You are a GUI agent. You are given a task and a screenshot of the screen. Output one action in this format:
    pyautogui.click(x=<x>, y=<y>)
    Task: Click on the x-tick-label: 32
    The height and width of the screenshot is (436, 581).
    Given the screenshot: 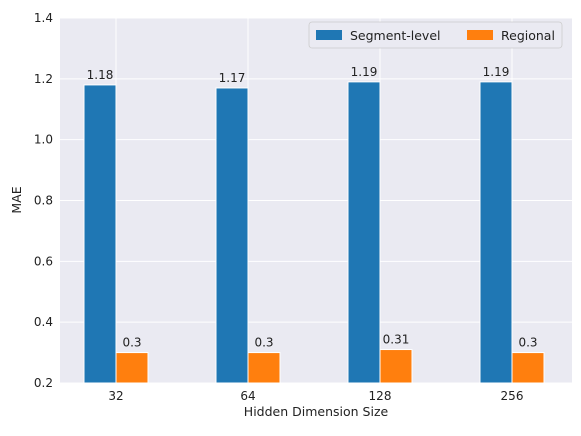 What is the action you would take?
    pyautogui.click(x=115, y=396)
    